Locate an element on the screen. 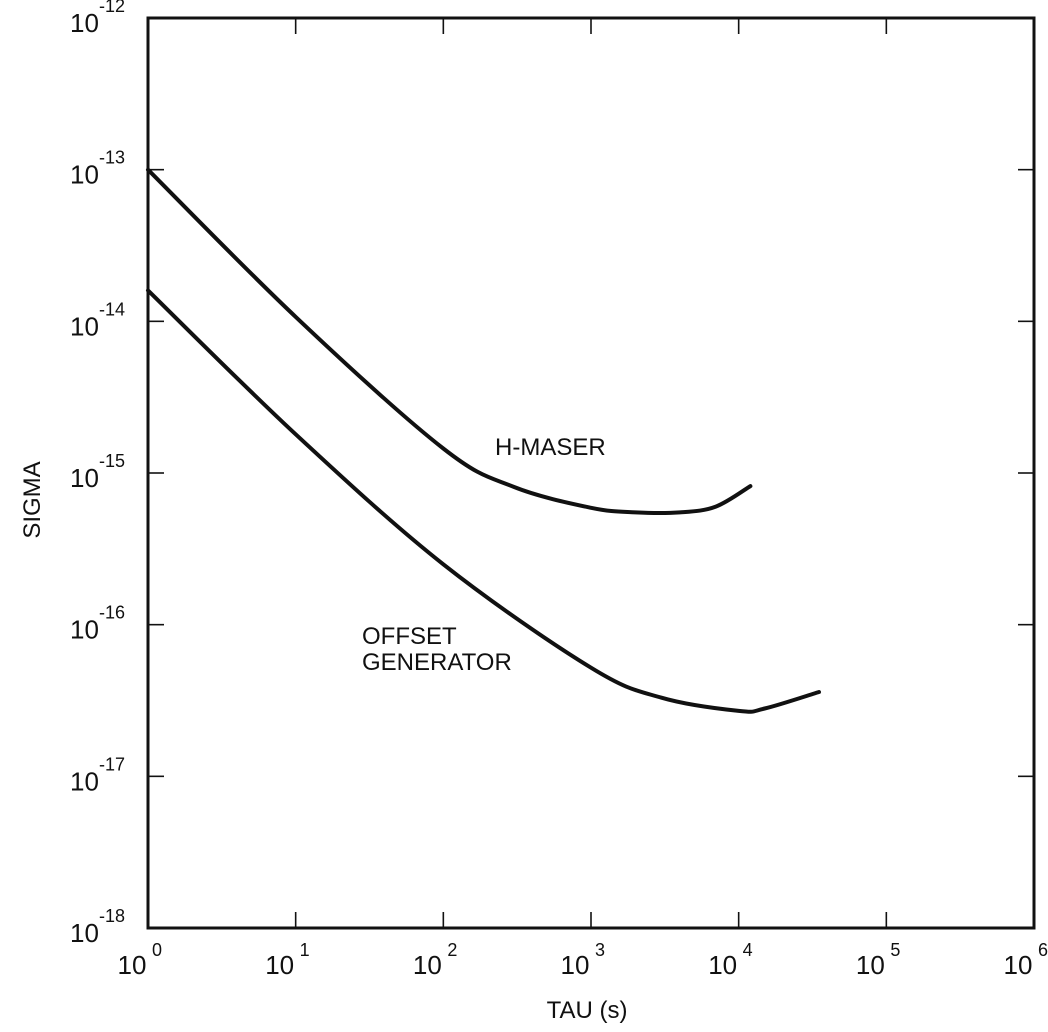  y-tick-exponent: -14 is located at coordinates (112, 309).